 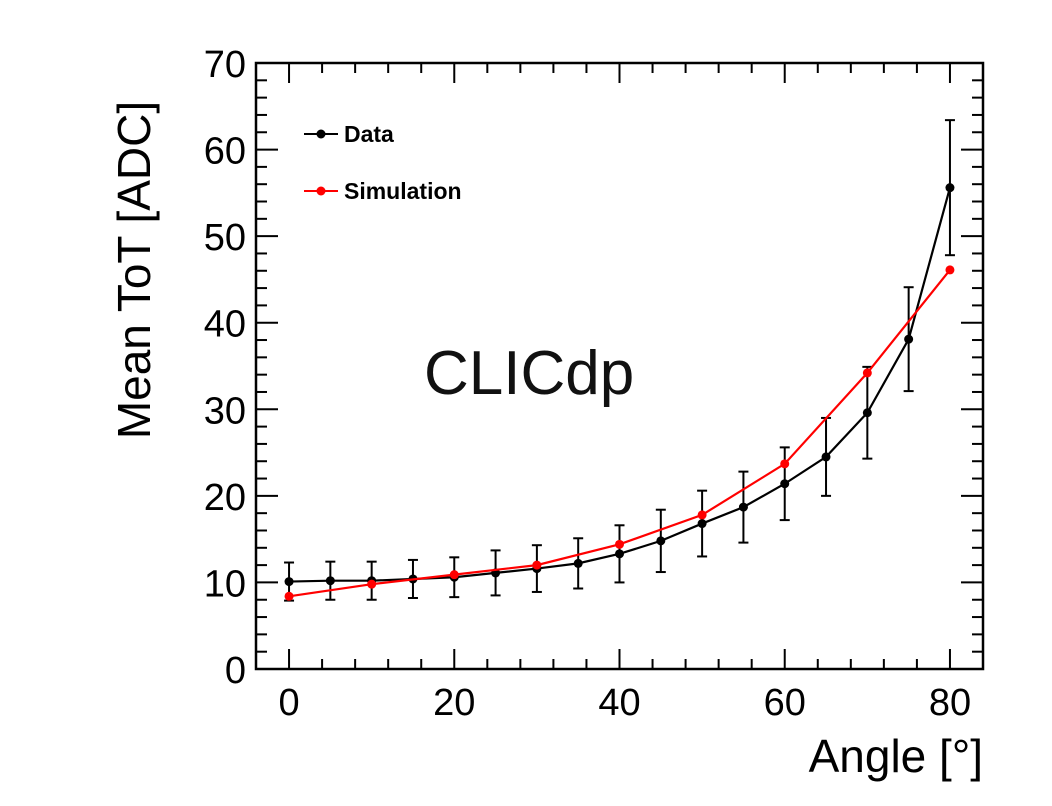 What do you see at coordinates (225, 238) in the screenshot?
I see `y-tick-label: 50` at bounding box center [225, 238].